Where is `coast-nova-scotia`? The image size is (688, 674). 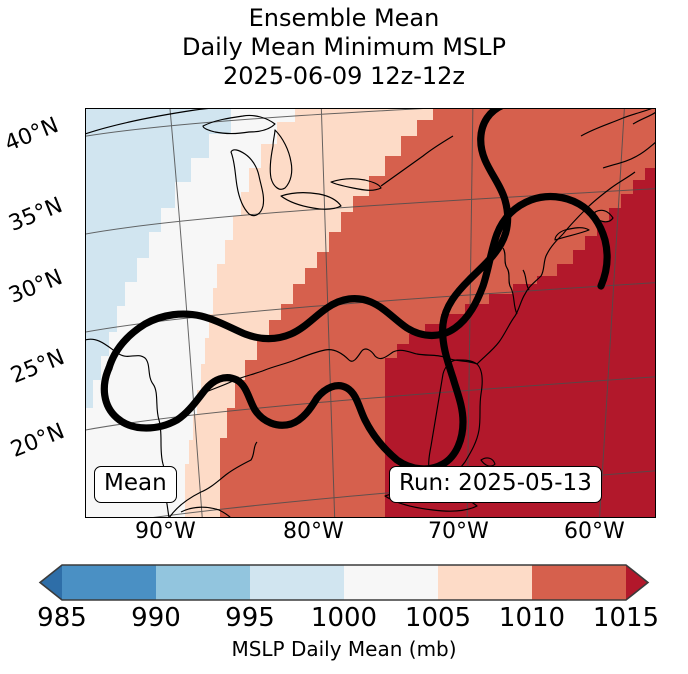
coast-nova-scotia is located at coordinates (629, 155).